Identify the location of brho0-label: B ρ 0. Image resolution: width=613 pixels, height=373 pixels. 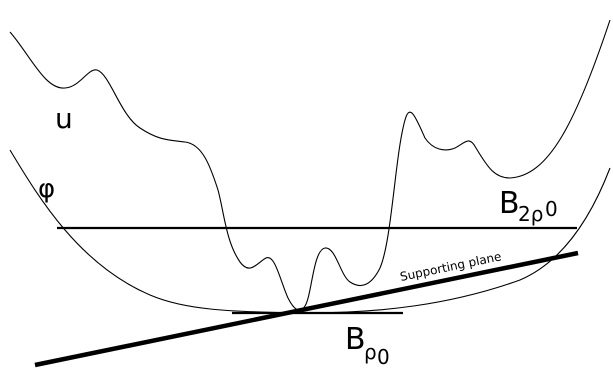
(367, 345).